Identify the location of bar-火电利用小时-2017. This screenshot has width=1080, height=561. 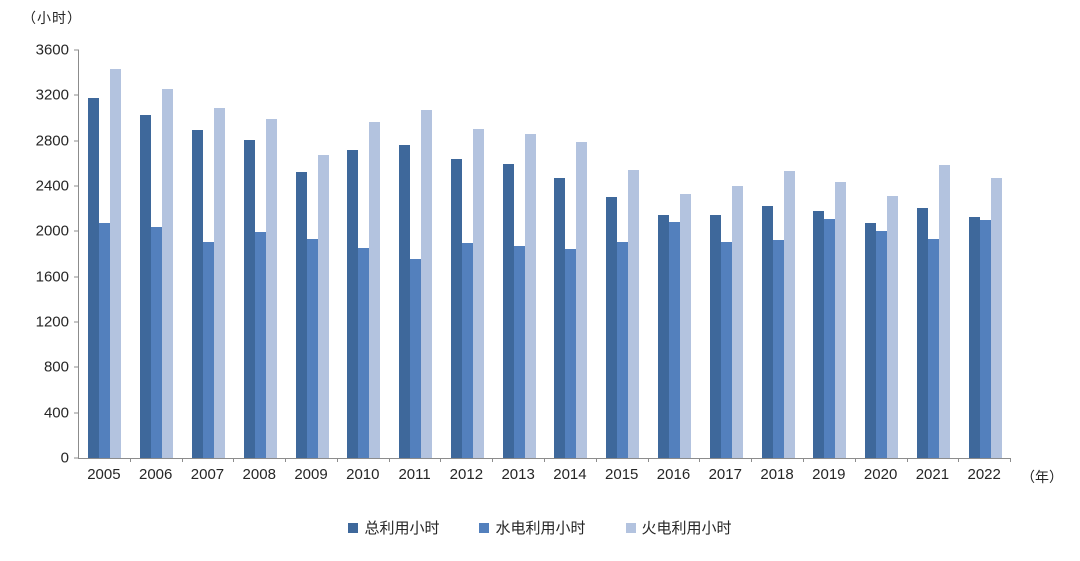
(737, 322).